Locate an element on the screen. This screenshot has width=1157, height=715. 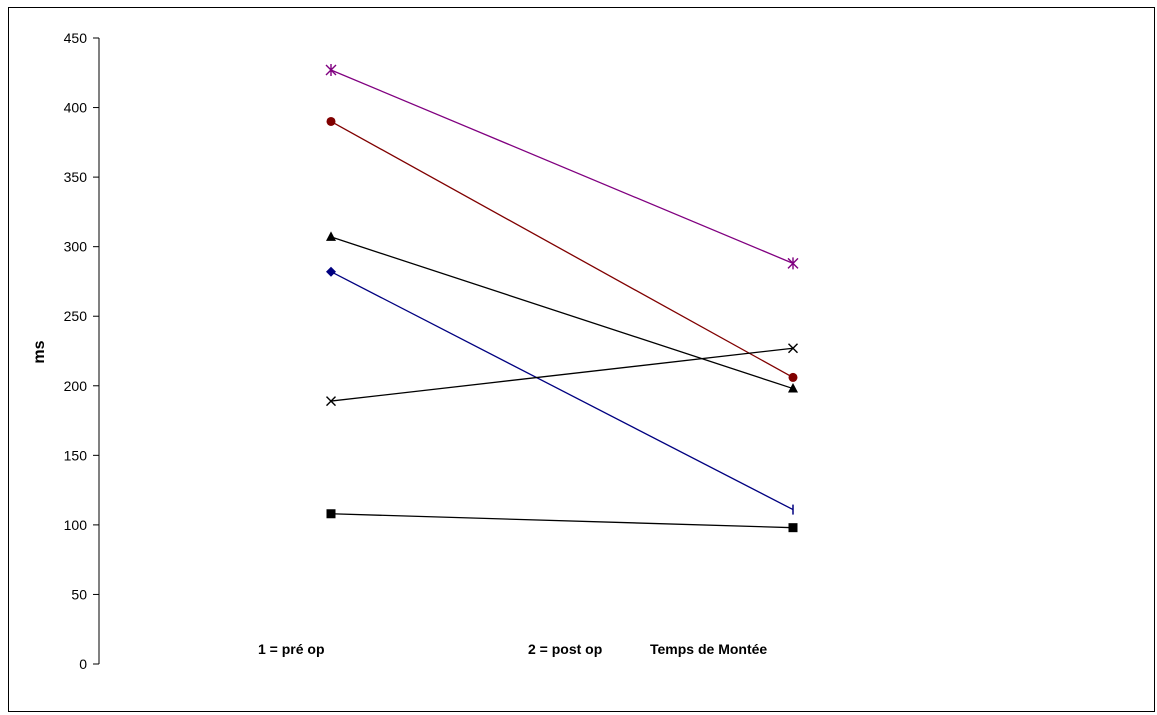
series-6-line is located at coordinates (562, 521).